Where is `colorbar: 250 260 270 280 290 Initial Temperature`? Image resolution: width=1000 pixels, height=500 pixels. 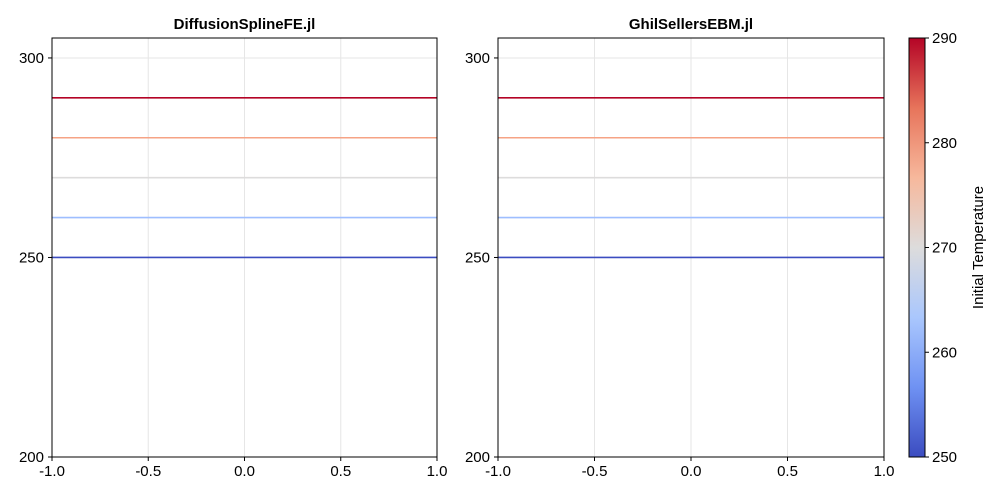 colorbar: 250 260 270 280 290 Initial Temperature is located at coordinates (947, 248).